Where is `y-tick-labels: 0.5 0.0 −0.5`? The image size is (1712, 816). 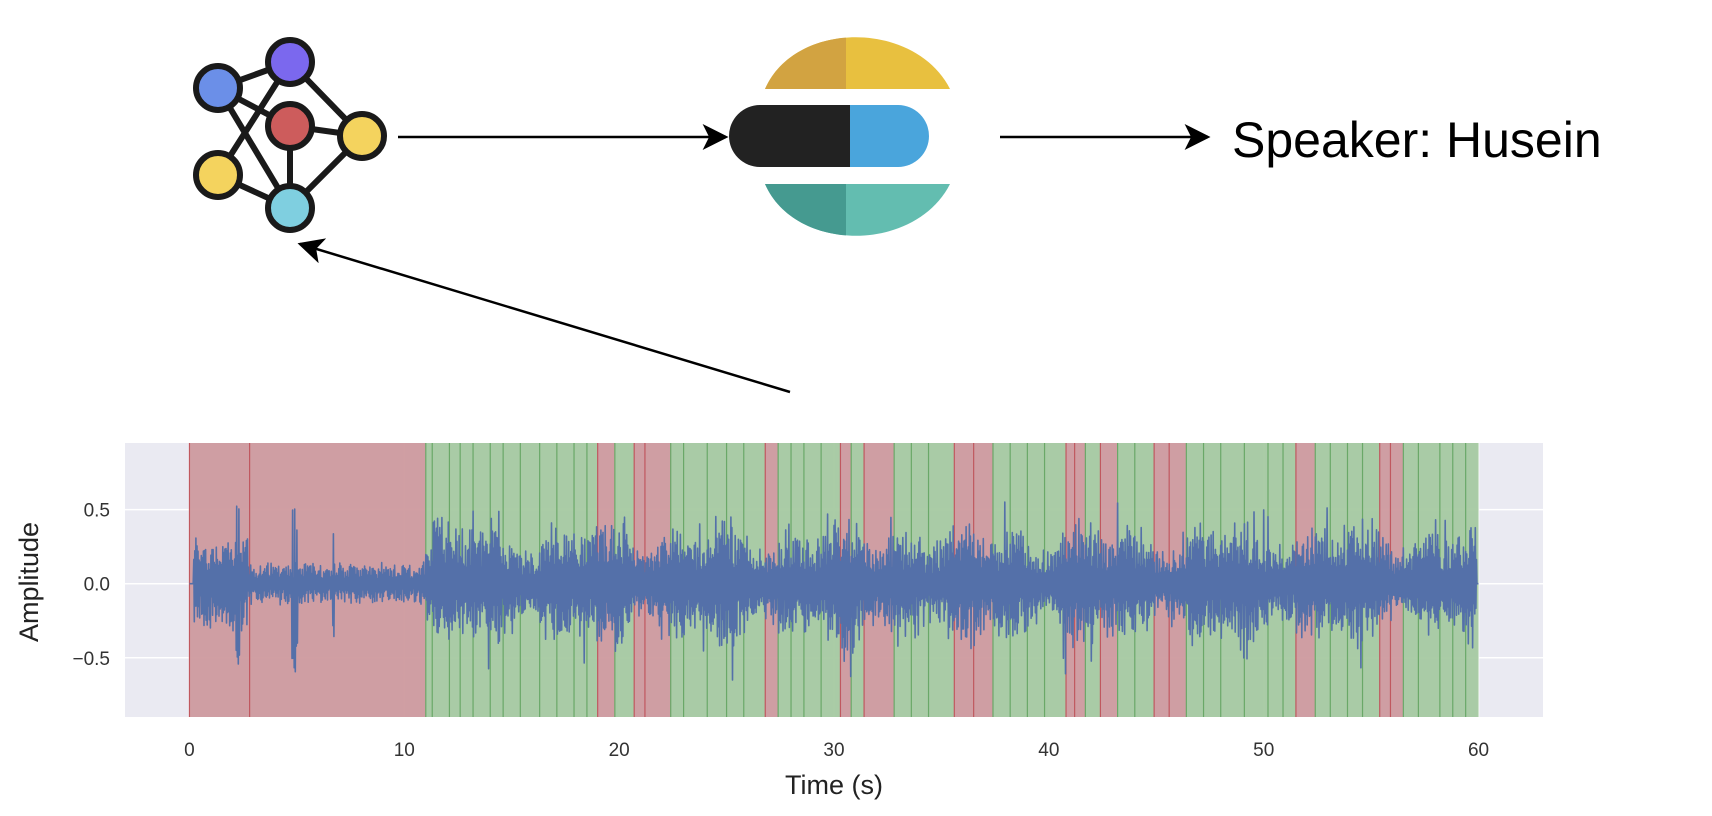 y-tick-labels: 0.5 0.0 −0.5 is located at coordinates (91, 585).